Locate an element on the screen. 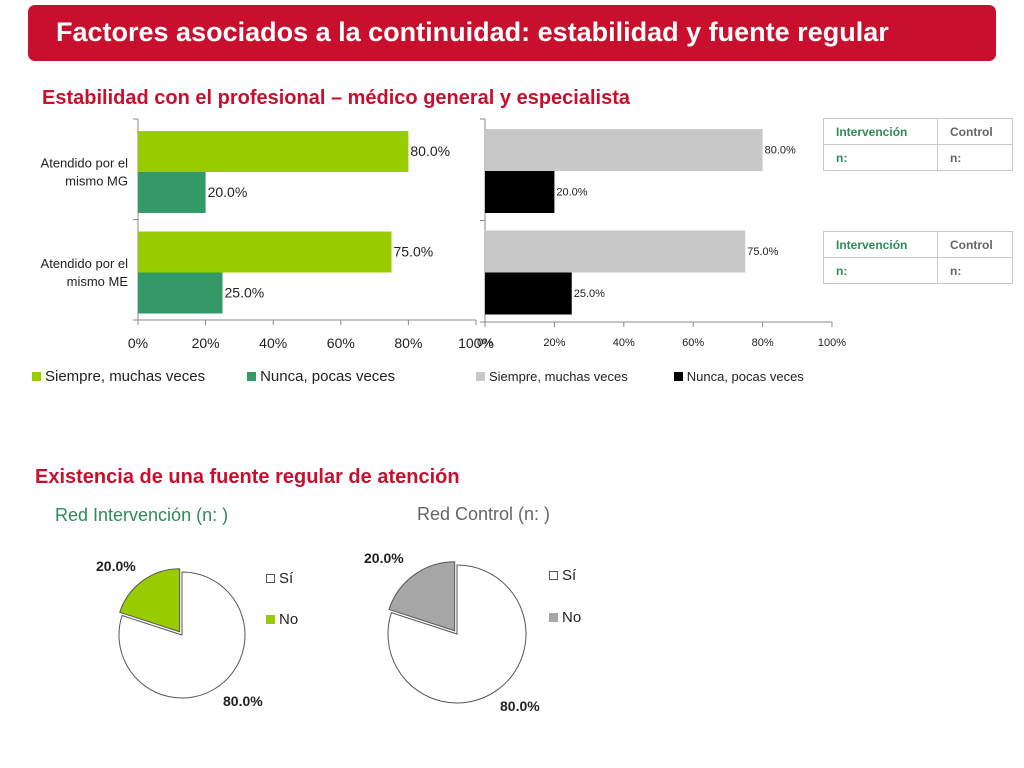 Image resolution: width=1024 pixels, height=768 pixels. table-header-control: Control is located at coordinates (975, 244).